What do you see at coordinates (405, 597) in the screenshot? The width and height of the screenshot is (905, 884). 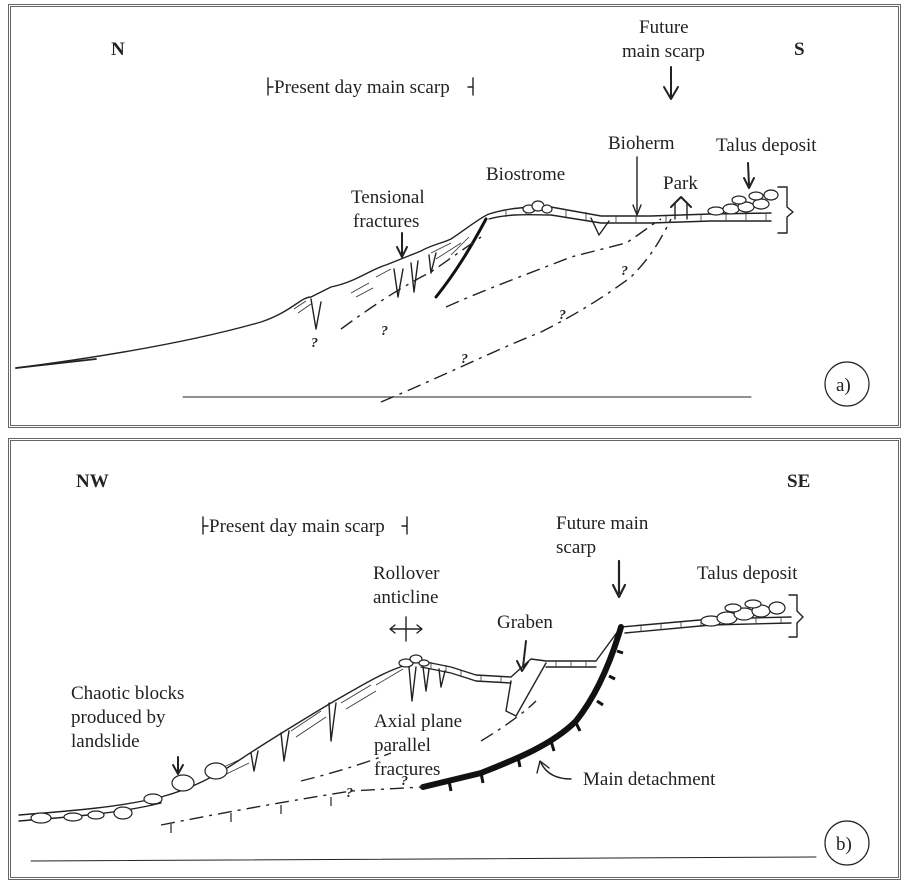 I see `rollover-label-2: anticline` at bounding box center [405, 597].